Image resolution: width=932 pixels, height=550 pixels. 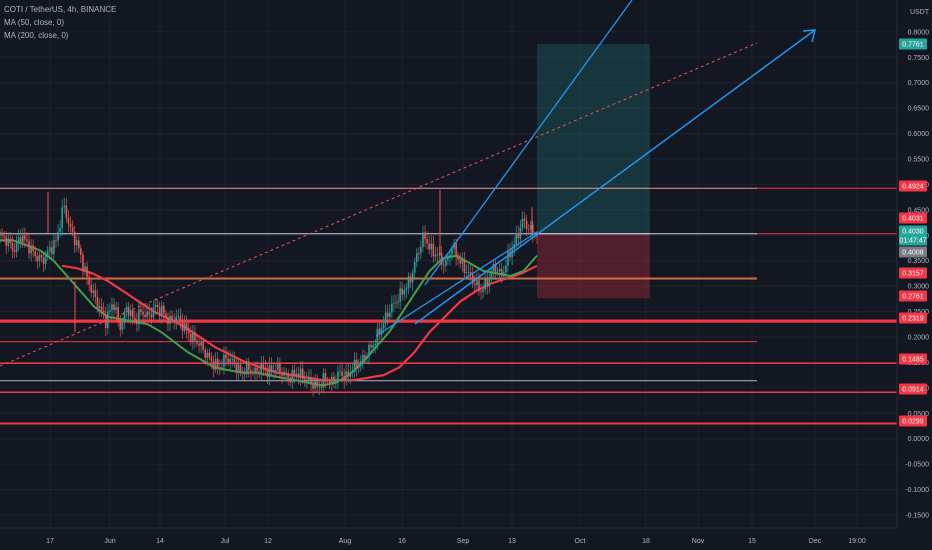 I want to click on price-badge-label: 0.4030, so click(x=913, y=232).